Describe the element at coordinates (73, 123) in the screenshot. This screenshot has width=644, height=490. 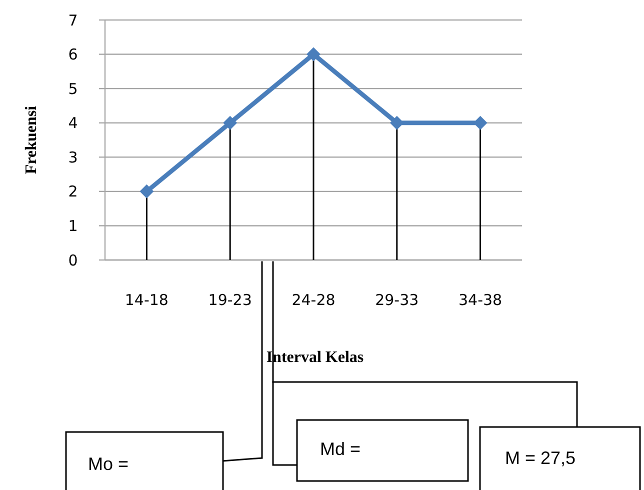
I see `y-tick-label: 4` at that location.